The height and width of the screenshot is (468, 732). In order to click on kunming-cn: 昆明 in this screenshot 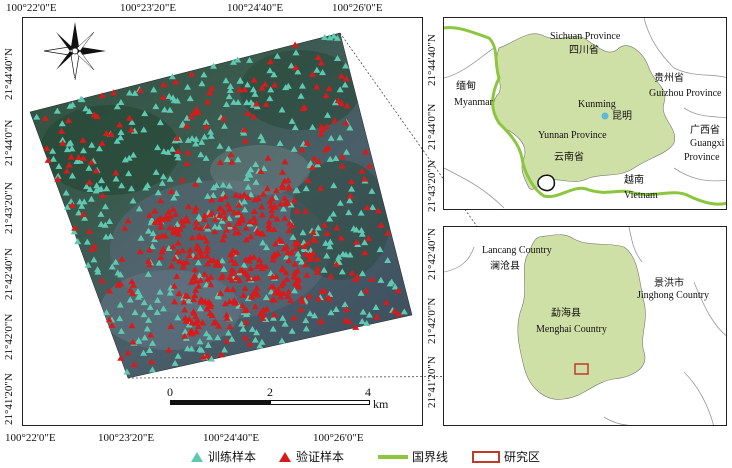, I will do `click(622, 116)`.